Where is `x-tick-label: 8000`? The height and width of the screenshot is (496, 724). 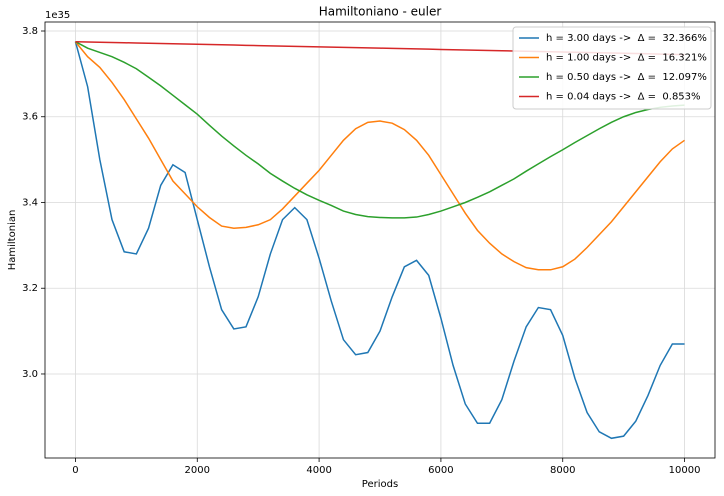
x-tick-label: 8000 is located at coordinates (562, 470).